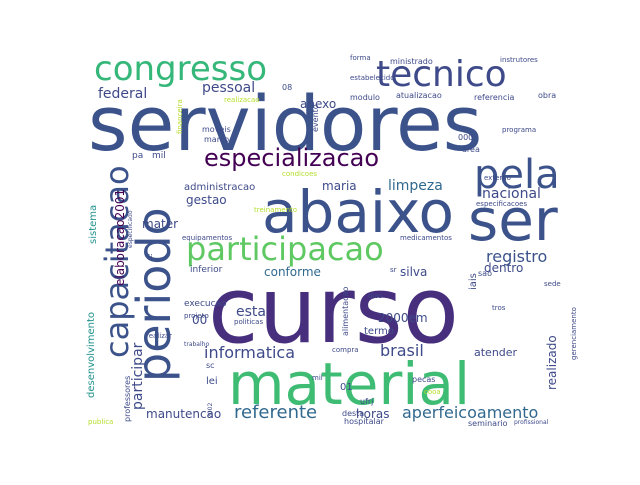 Image resolution: width=640 pixels, height=485 pixels. I want to click on cloud-word: realizado, so click(552, 362).